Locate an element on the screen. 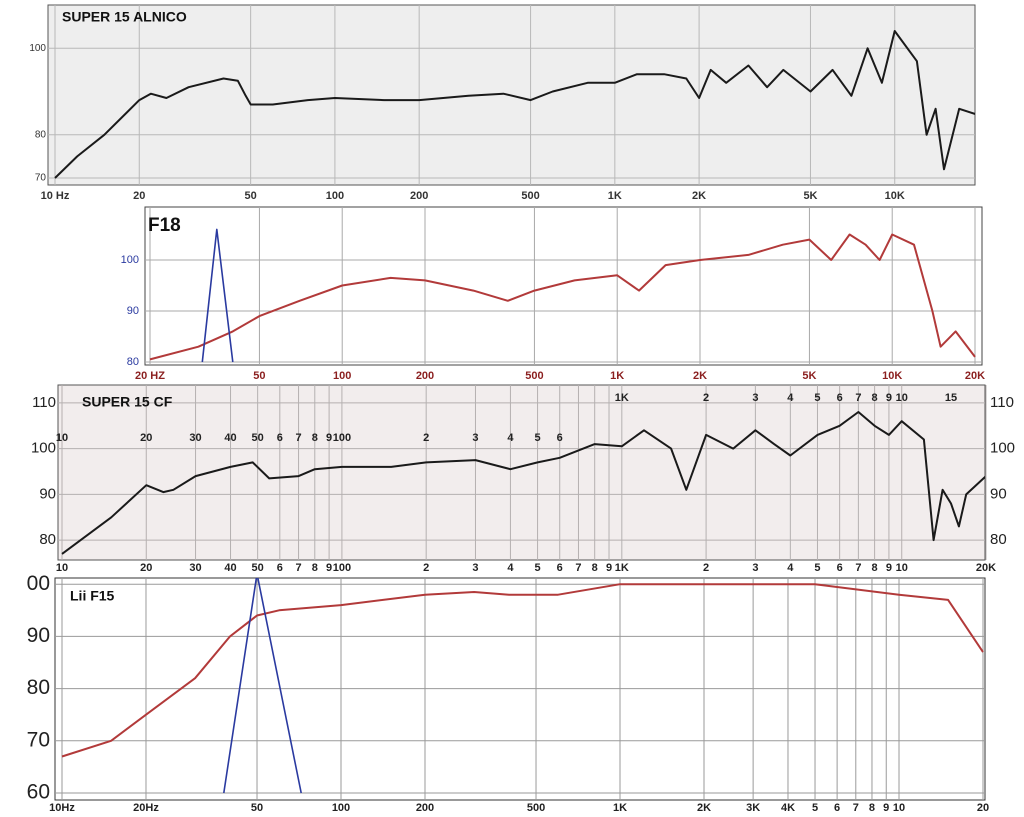 This screenshot has width=1024, height=817. x-tick-label: 3K is located at coordinates (753, 808).